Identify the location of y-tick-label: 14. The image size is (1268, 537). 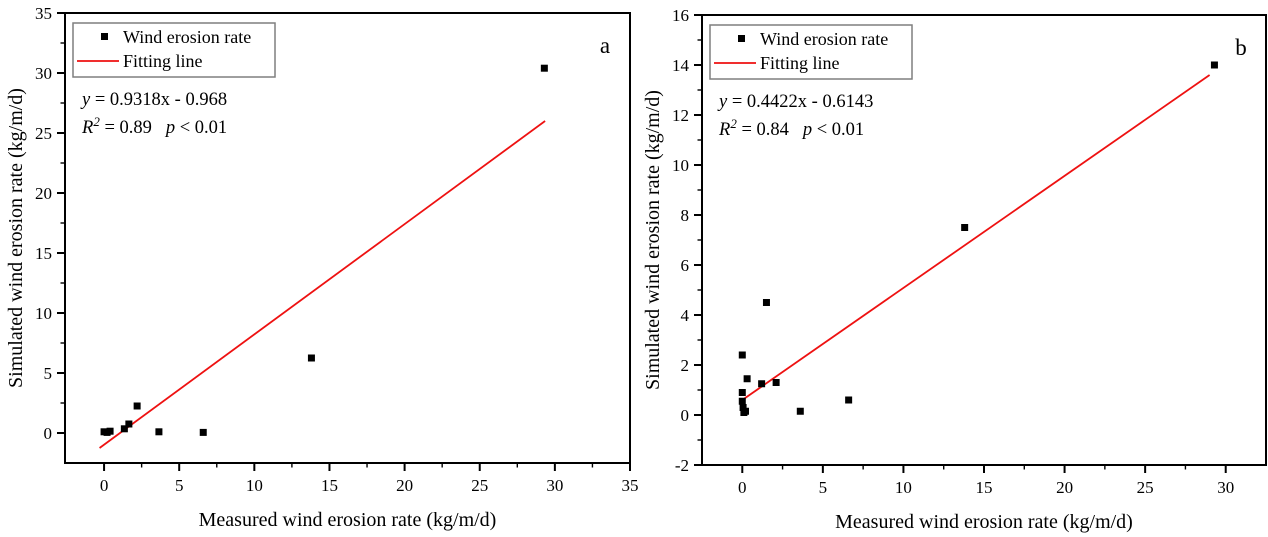
(681, 65).